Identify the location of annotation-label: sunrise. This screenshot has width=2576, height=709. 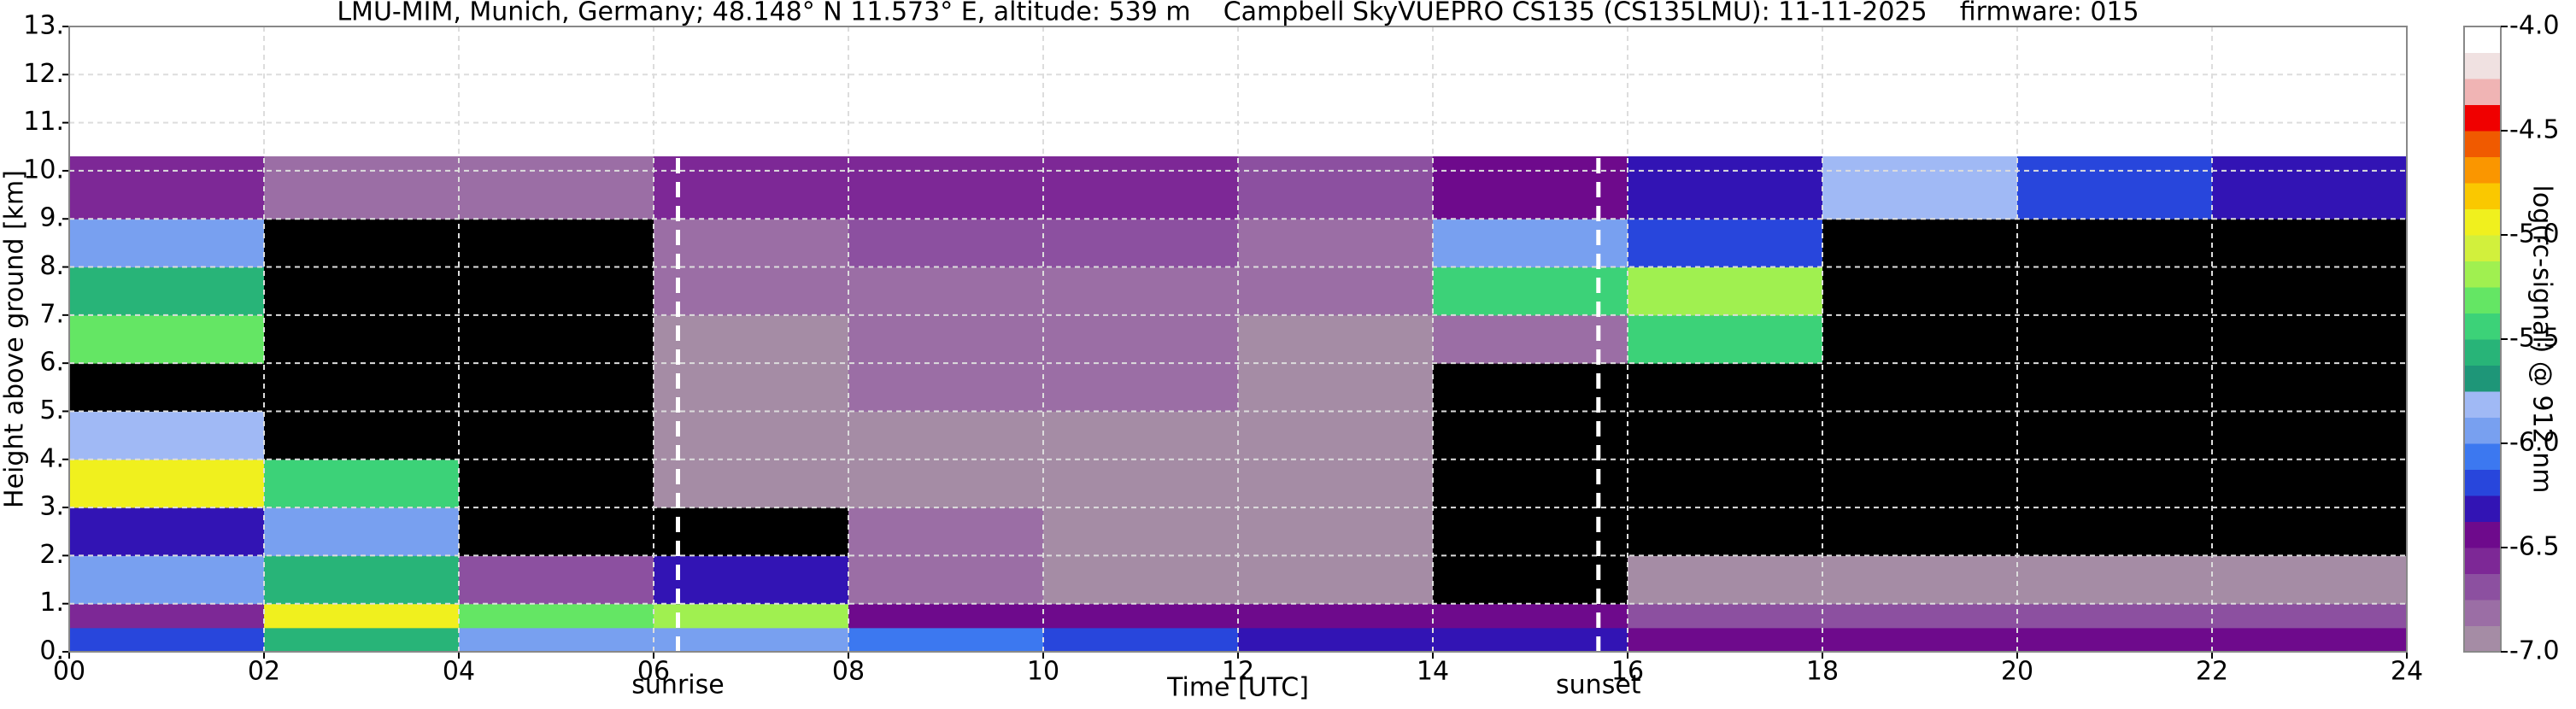
(677, 685).